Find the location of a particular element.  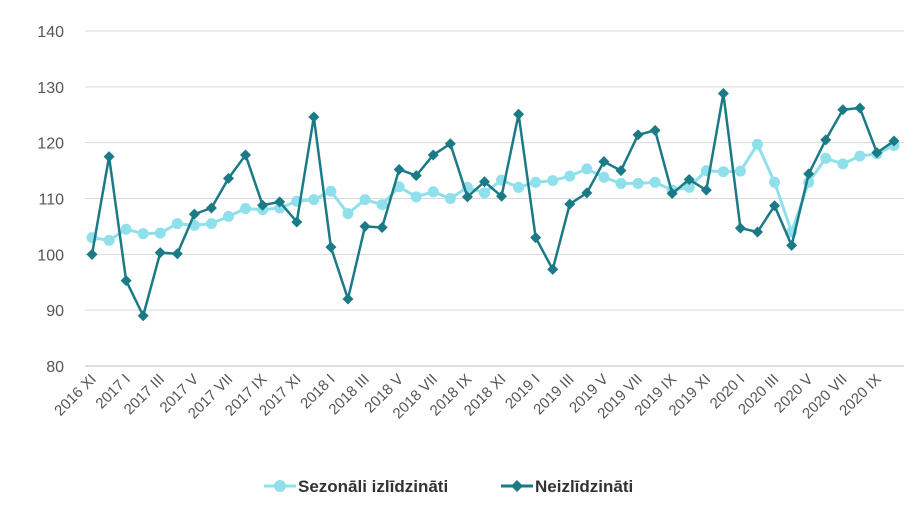

legend-circle-marker is located at coordinates (280, 486).